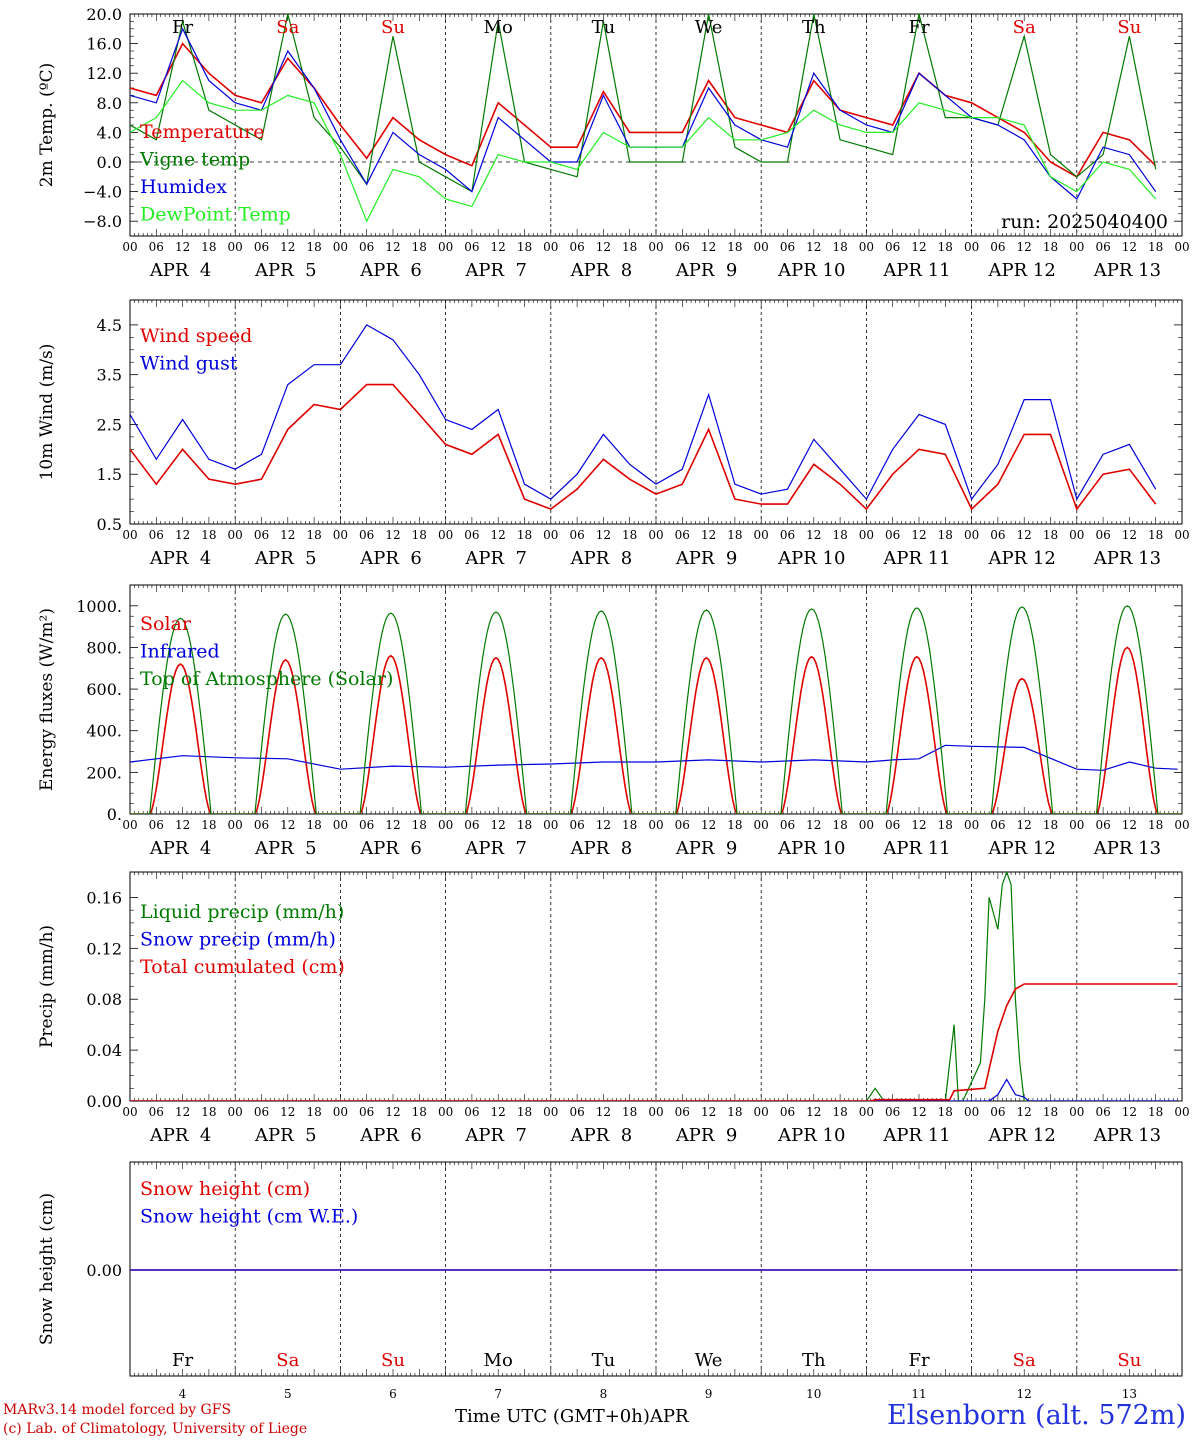  What do you see at coordinates (215, 215) in the screenshot?
I see `legend-dewpoint-temp: DewPoint Temp` at bounding box center [215, 215].